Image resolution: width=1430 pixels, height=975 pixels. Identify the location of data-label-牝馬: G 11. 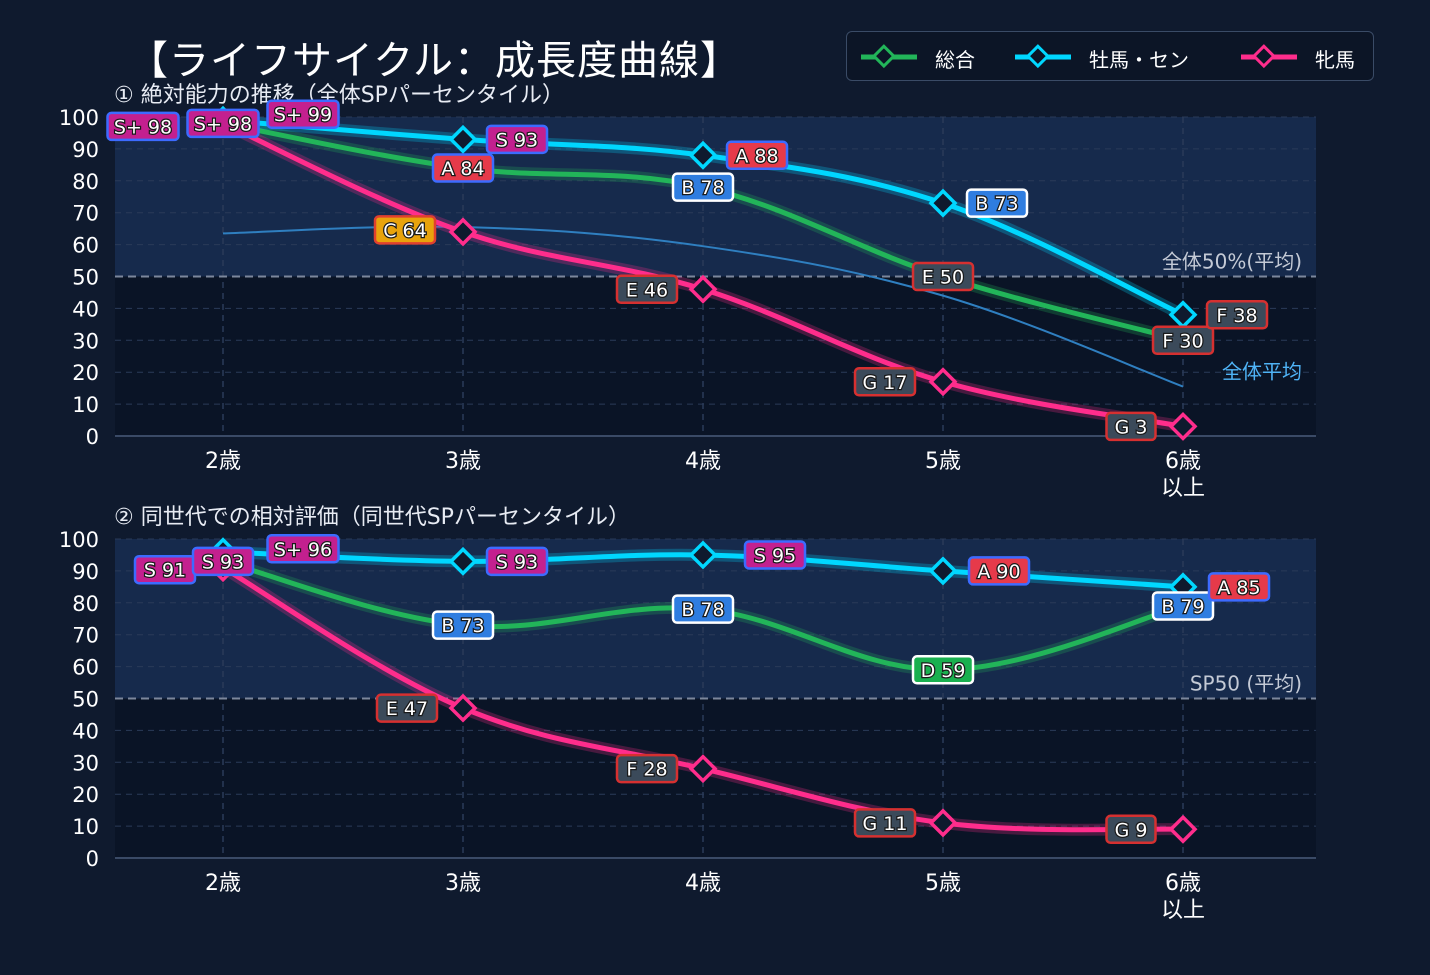
(885, 823).